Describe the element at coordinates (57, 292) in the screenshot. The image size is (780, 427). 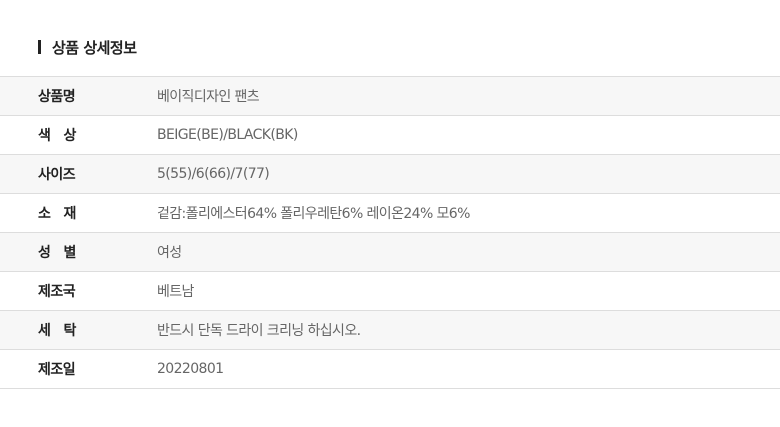
I see `row-label: 제조국` at that location.